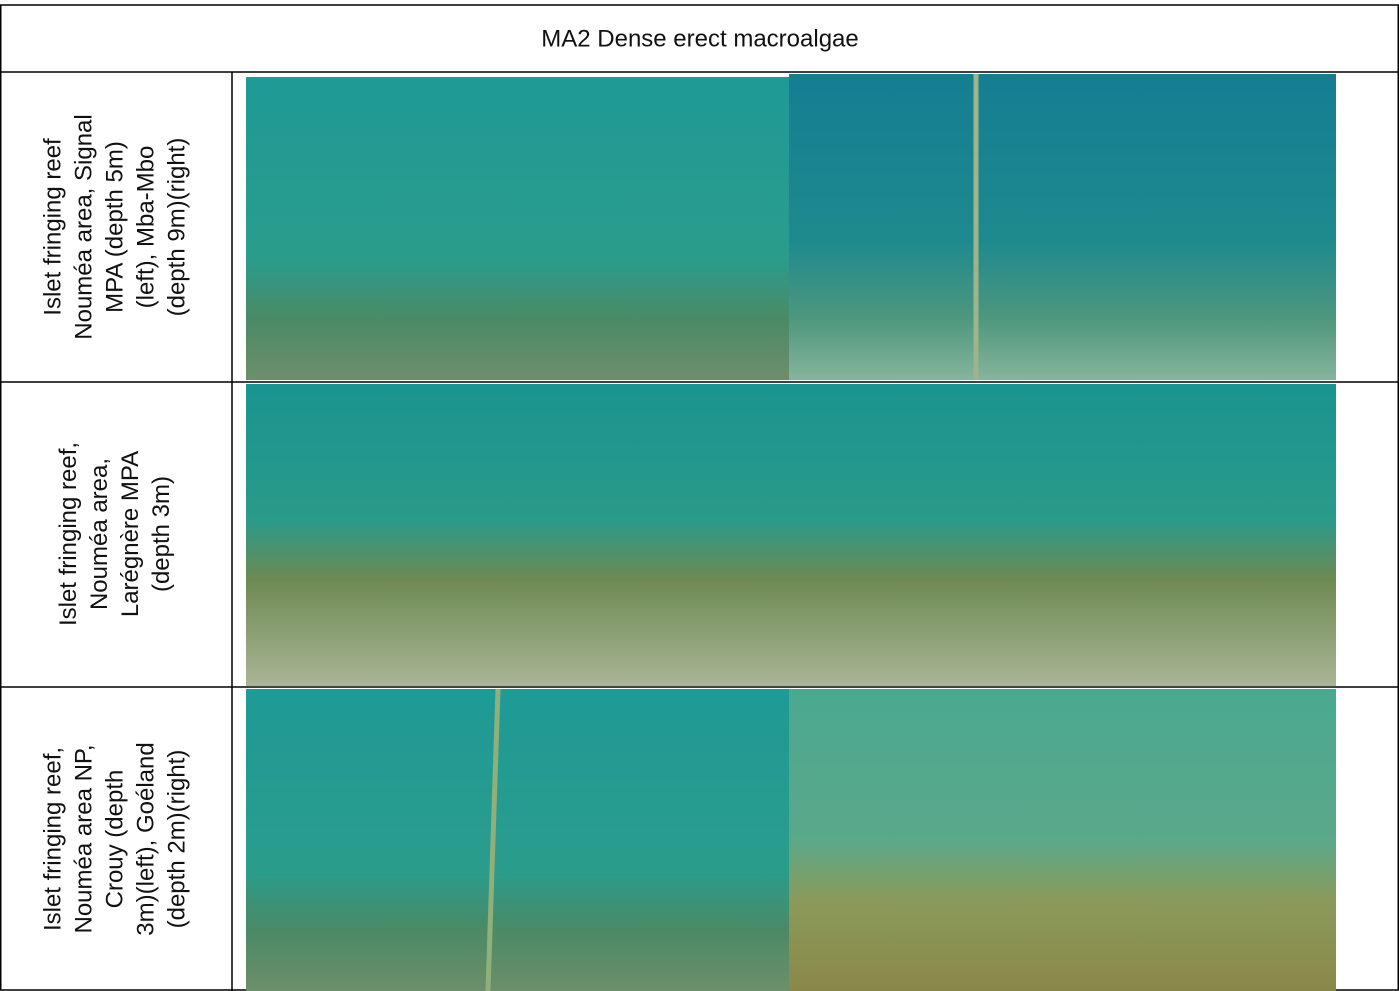 Image resolution: width=1399 pixels, height=991 pixels. I want to click on table-title: MA2 Dense erect macroalgae, so click(699, 38).